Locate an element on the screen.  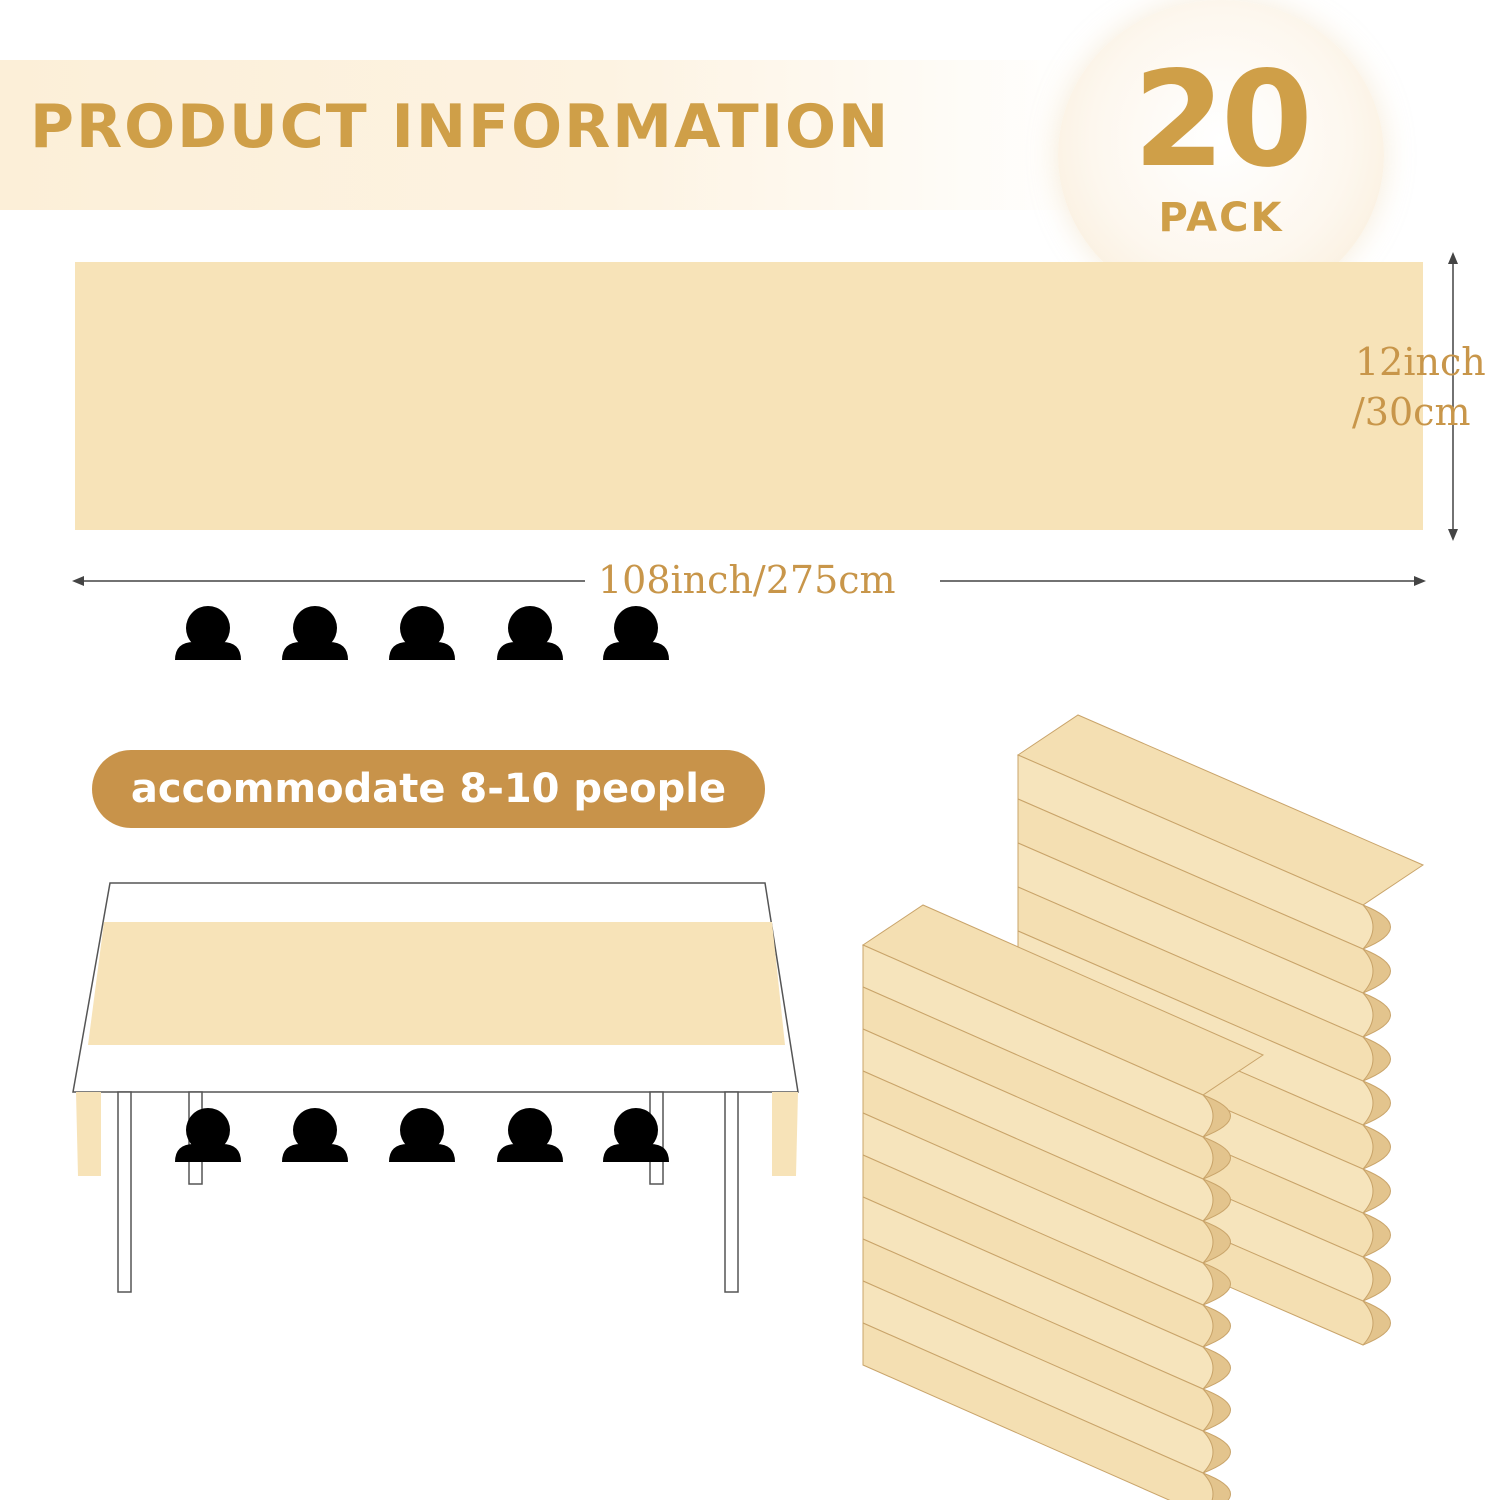
capacity-label: accommodate 8-10 people is located at coordinates (428, 789).